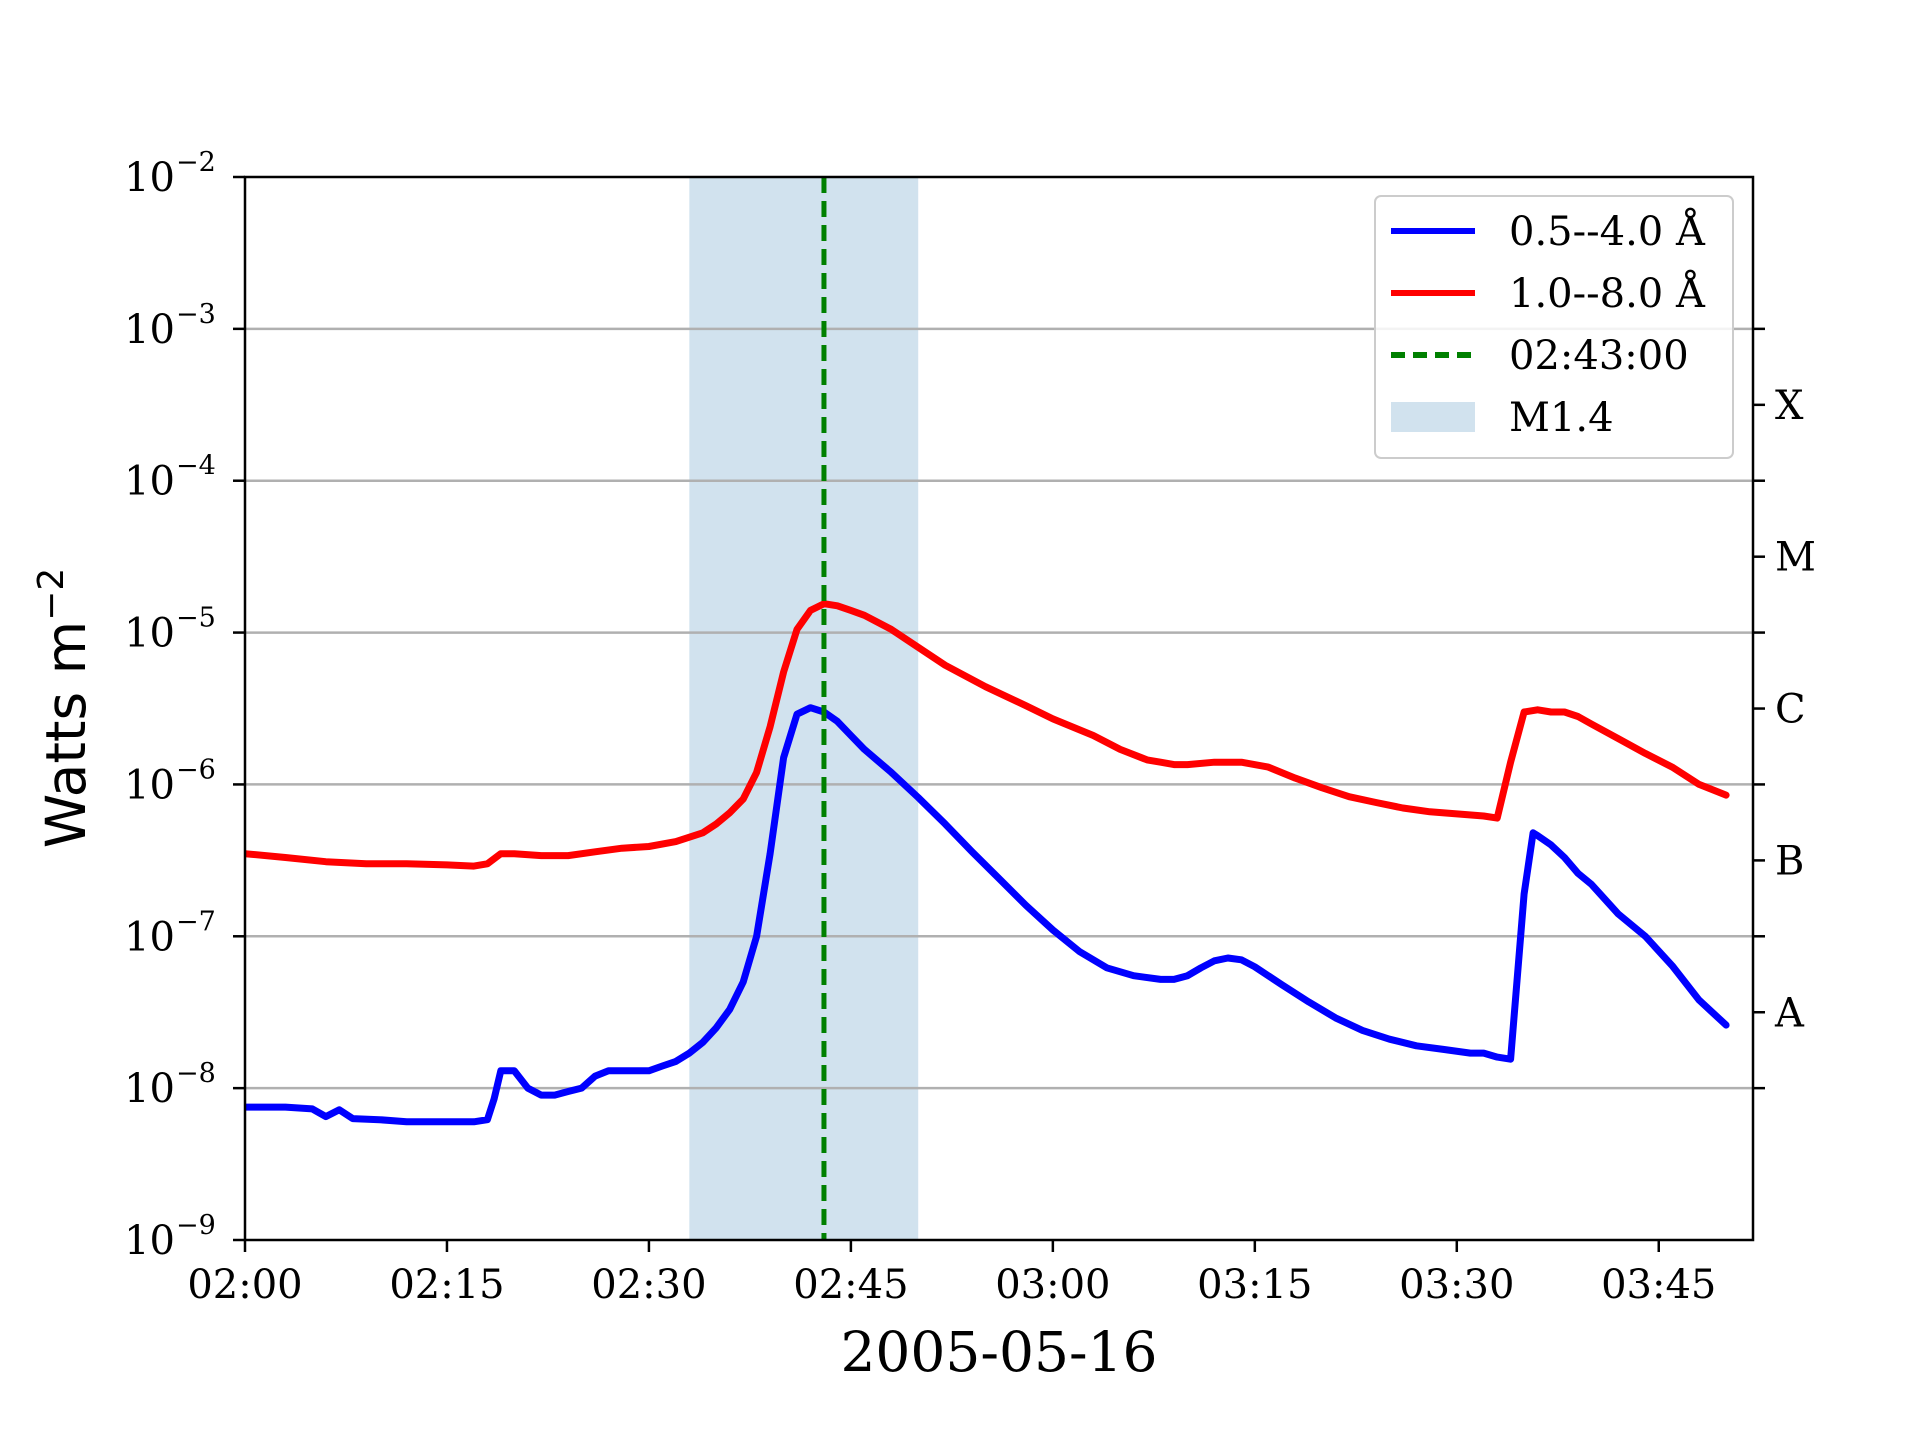 Image resolution: width=1920 pixels, height=1440 pixels. I want to click on flare-class-label: X, so click(1789, 406).